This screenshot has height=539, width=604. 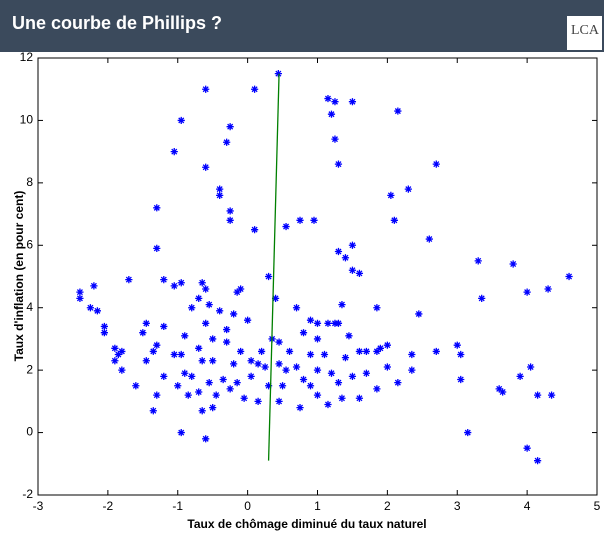 What do you see at coordinates (29, 432) in the screenshot?
I see `y-tick-label: 0` at bounding box center [29, 432].